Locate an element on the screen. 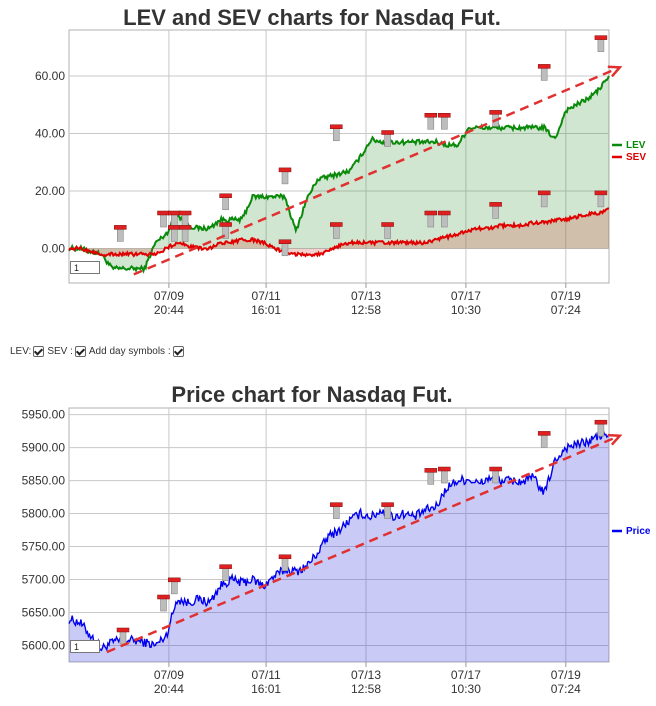  lev-checkbox is located at coordinates (39, 351).